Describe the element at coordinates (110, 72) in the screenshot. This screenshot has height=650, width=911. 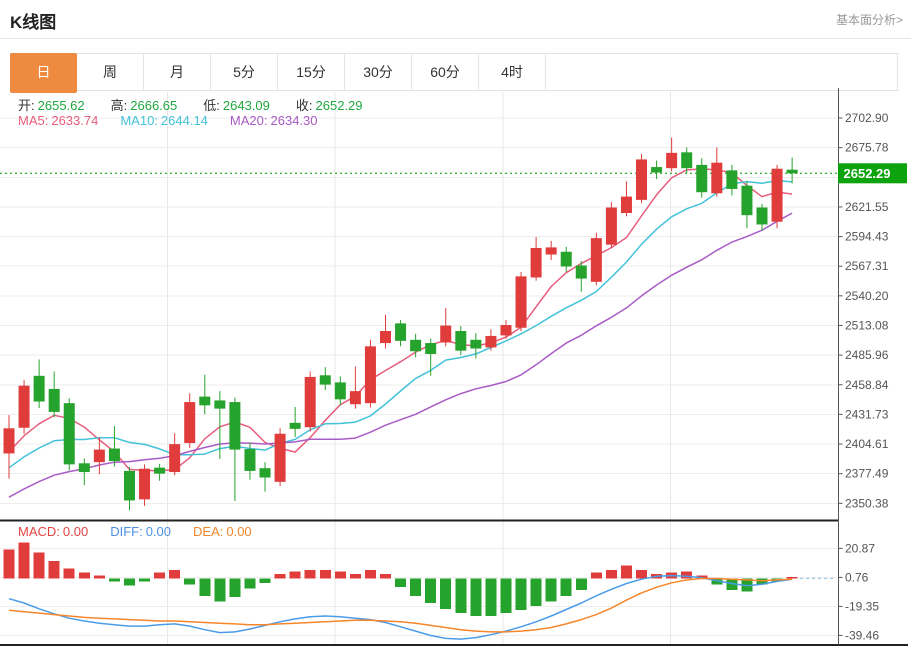
I see `tab-interval-1: 周` at that location.